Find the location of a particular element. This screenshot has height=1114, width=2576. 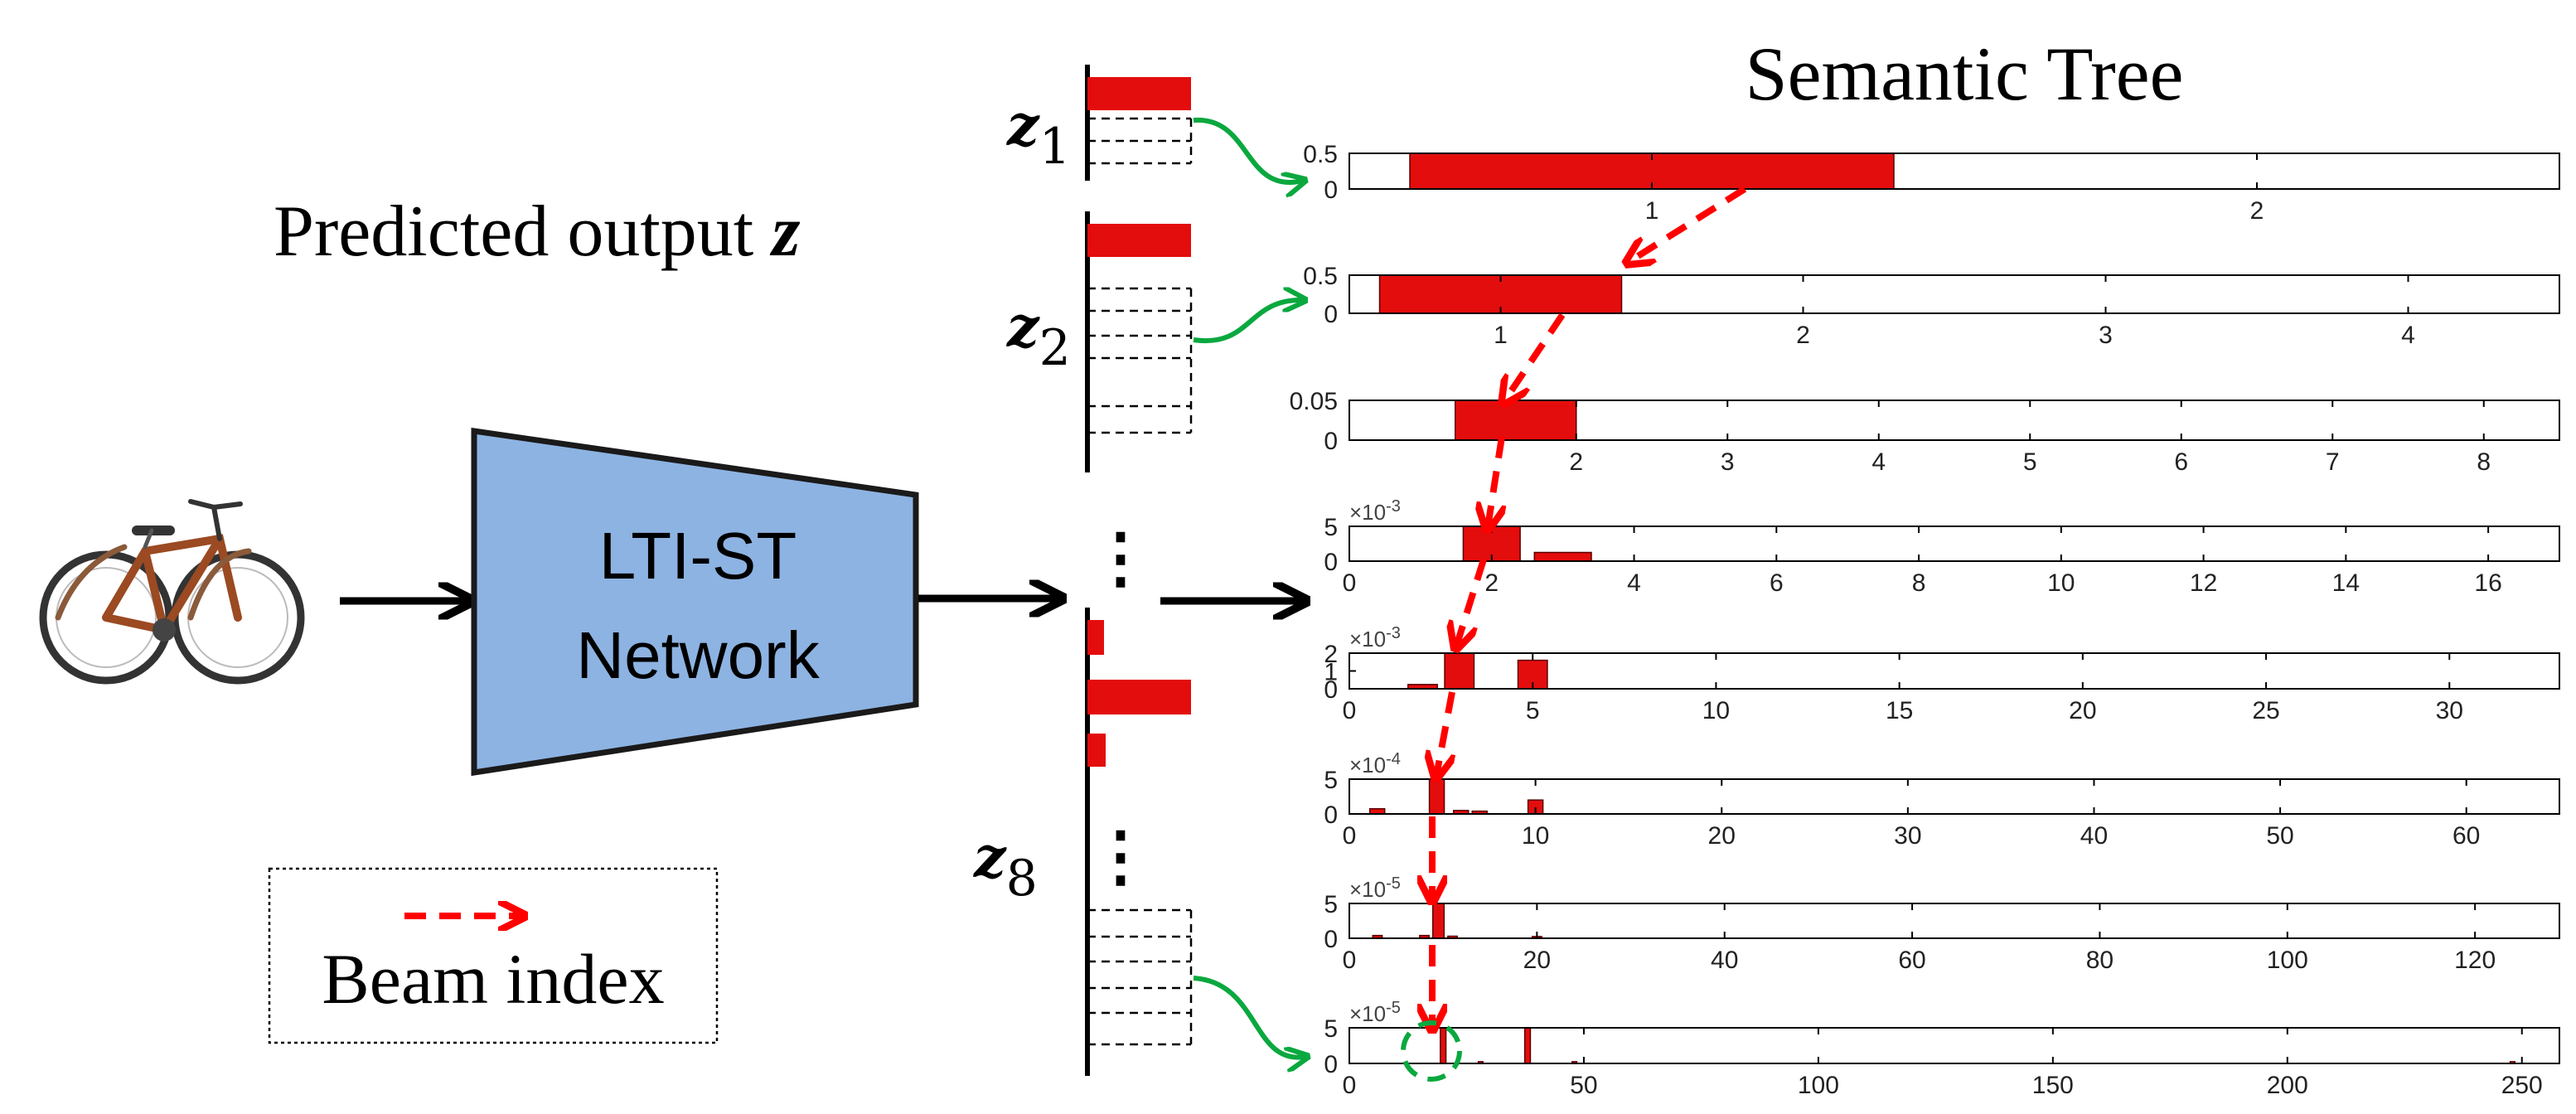

tree-level-6-chart: 0 10 20 30 40 50 60 0 5 ×10⁻⁴ is located at coordinates (1942, 800).